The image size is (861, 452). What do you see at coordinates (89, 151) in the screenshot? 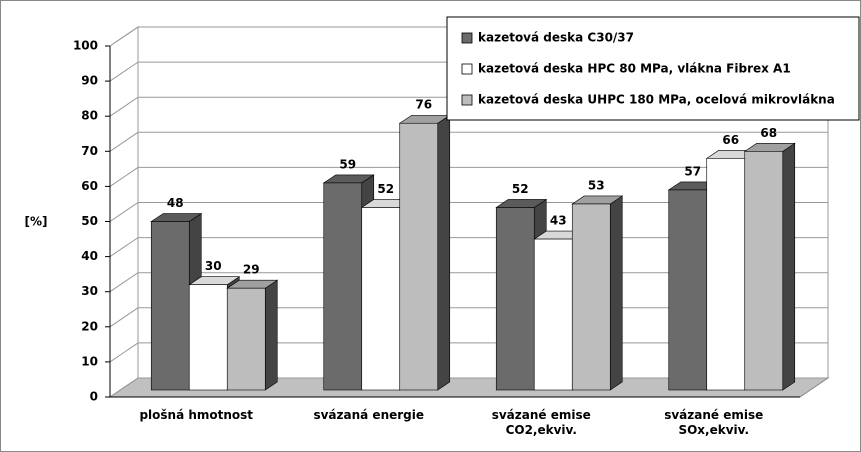
I see `y-tick-label: 70` at bounding box center [89, 151].